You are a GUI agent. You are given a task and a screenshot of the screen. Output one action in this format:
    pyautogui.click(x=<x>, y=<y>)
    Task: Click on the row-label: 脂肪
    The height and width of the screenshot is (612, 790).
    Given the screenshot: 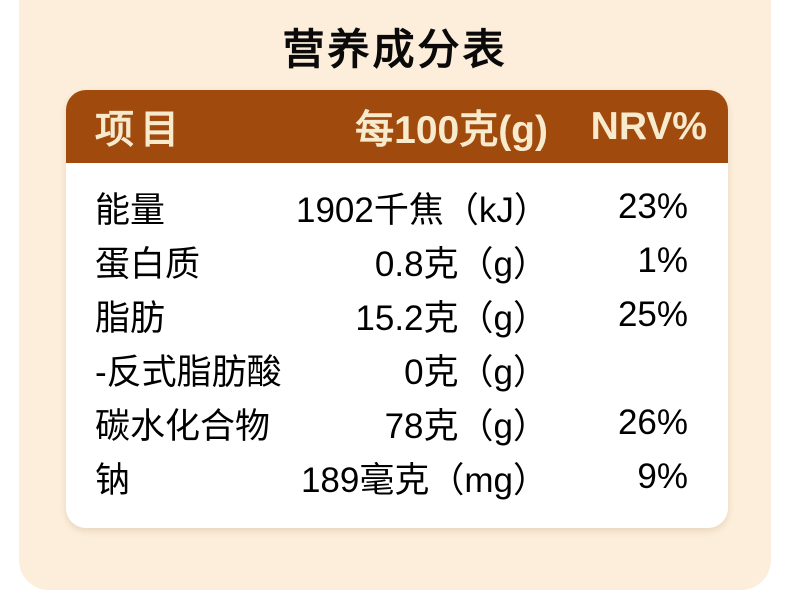 What is the action you would take?
    pyautogui.click(x=130, y=318)
    